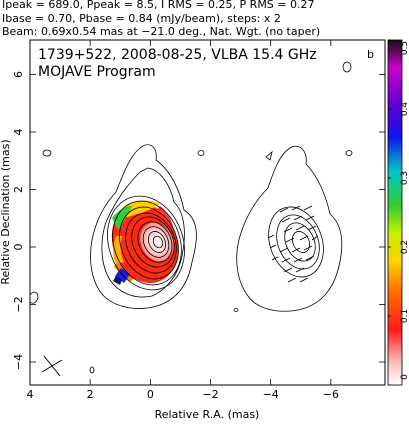 This screenshot has width=409, height=429. What do you see at coordinates (177, 55) in the screenshot?
I see `plot-title: 1739+522, 2008-08-25, VLBA 15.4 GHz` at bounding box center [177, 55].